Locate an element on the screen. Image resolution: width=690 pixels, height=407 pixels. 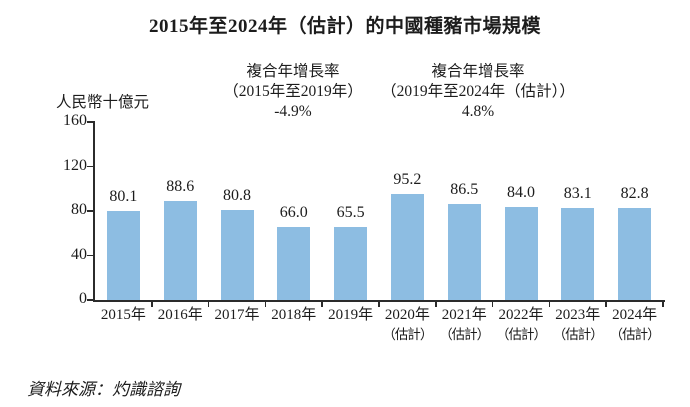
x-axis-label: 2023年 （估計） is located at coordinates (577, 325).